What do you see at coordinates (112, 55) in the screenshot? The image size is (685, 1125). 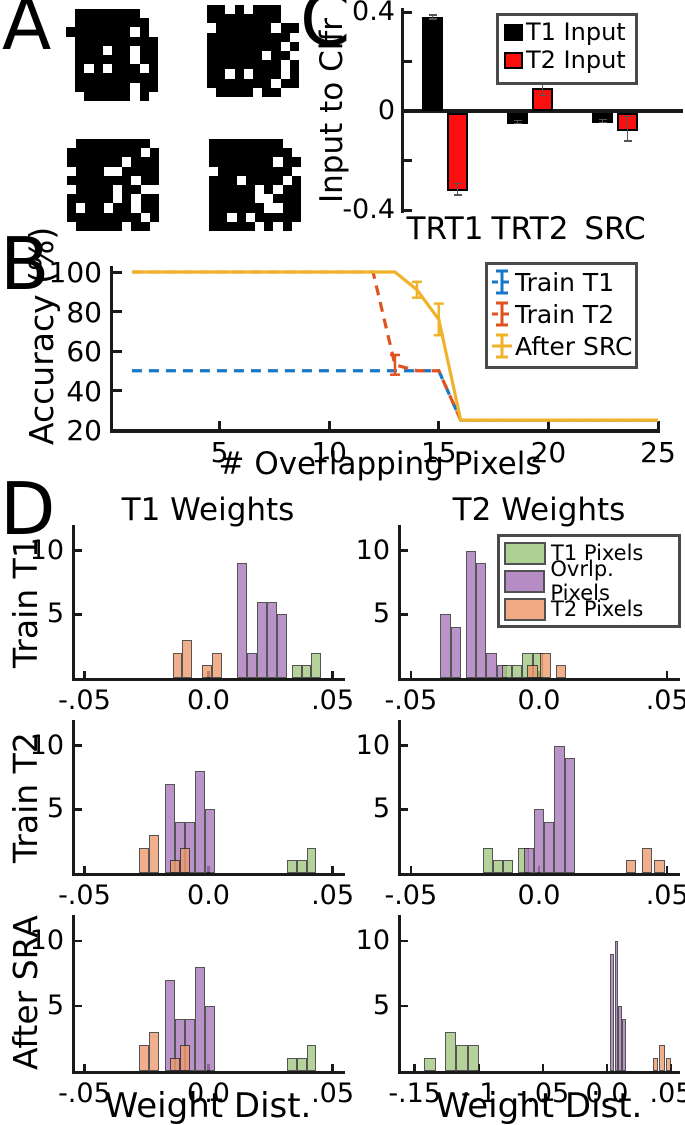 I see `binary-pixel-pattern` at bounding box center [112, 55].